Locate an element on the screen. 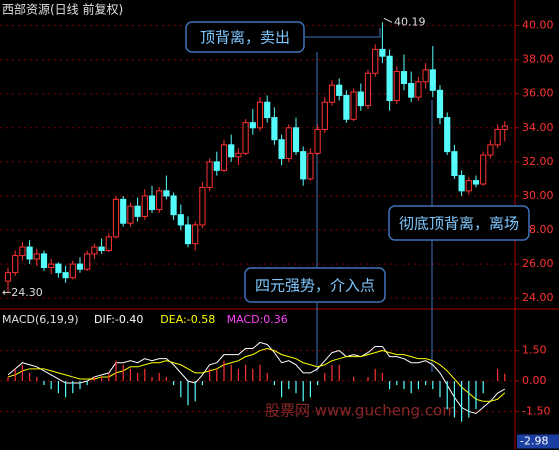 The height and width of the screenshot is (450, 559). watermark: 股票网 www.gucheng.com is located at coordinates (361, 411).